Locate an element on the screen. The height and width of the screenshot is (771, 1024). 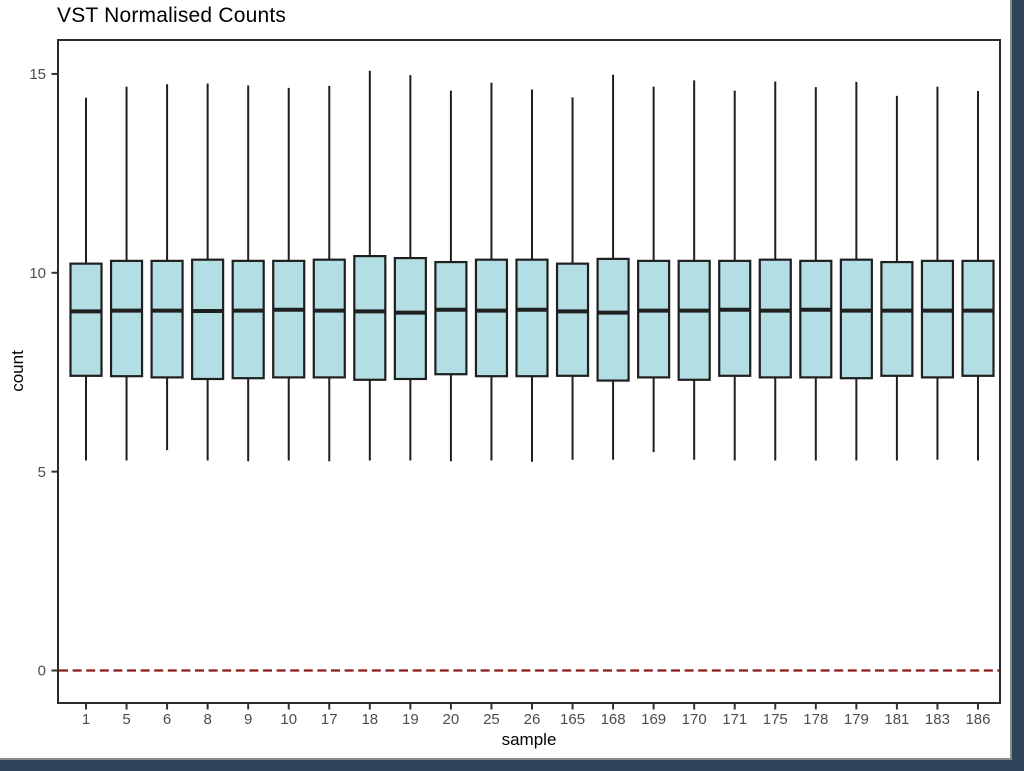
x-tick-label: 179 is located at coordinates (856, 719).